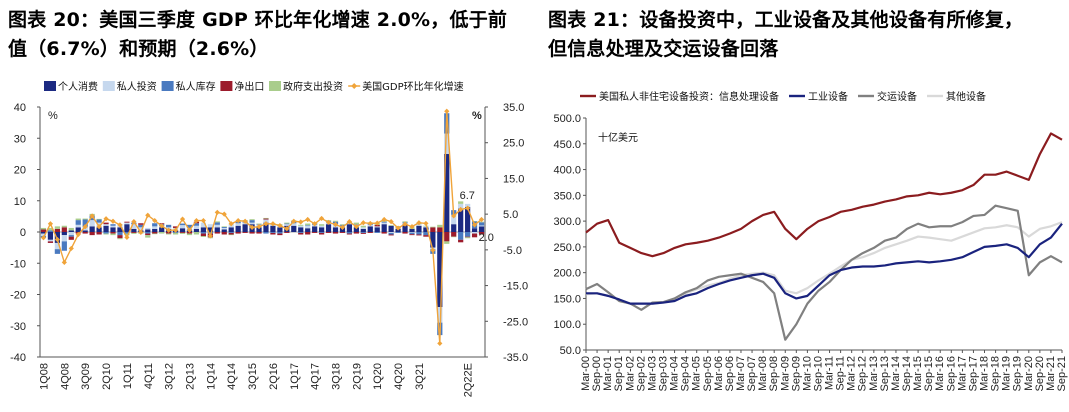 The width and height of the screenshot is (1069, 412). Describe the element at coordinates (719, 373) in the screenshot. I see `x-tick-label: Mar-06` at that location.